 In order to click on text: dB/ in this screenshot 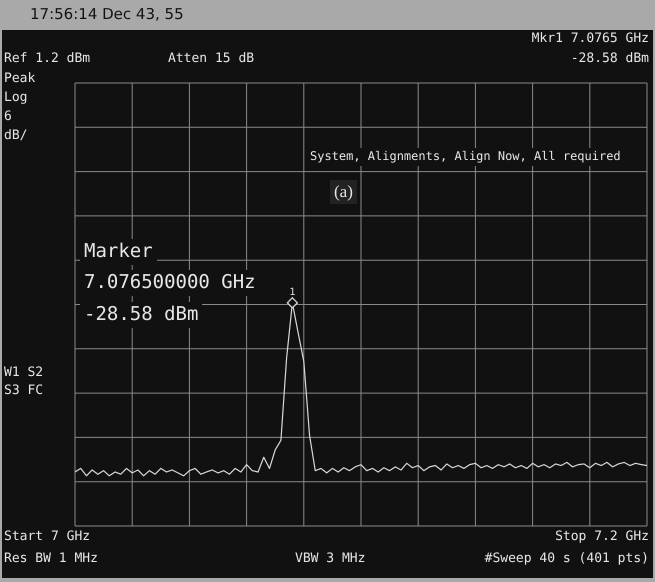, I will do `click(16, 136)`.